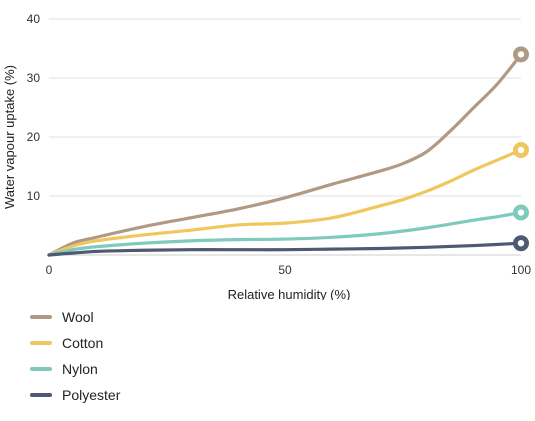 The image size is (535, 421). I want to click on series-line-nylon, so click(285, 233).